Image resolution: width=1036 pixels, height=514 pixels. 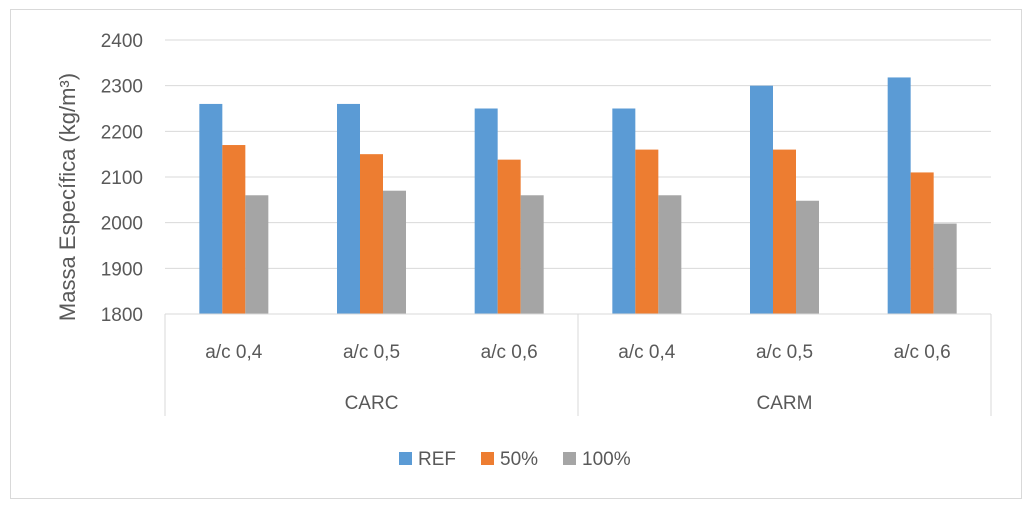 What do you see at coordinates (122, 224) in the screenshot?
I see `y-tick-label: 2000` at bounding box center [122, 224].